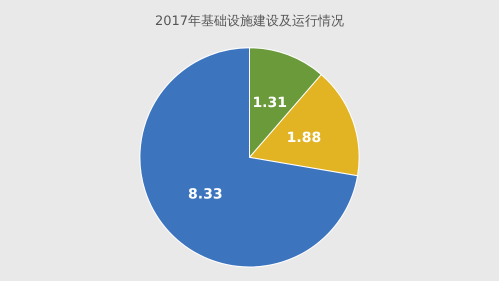 The width and height of the screenshot is (499, 281). Describe the element at coordinates (269, 103) in the screenshot. I see `data-label: 1.31` at that location.